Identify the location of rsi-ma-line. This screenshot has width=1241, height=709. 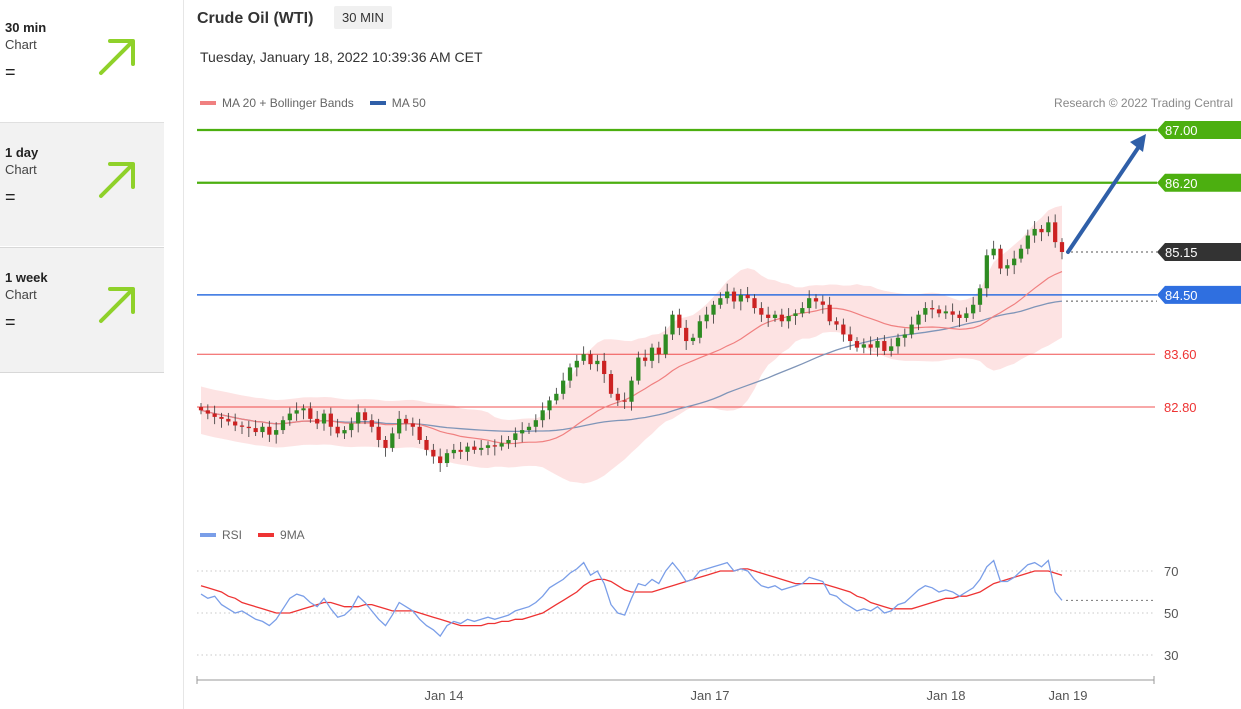
(631, 597).